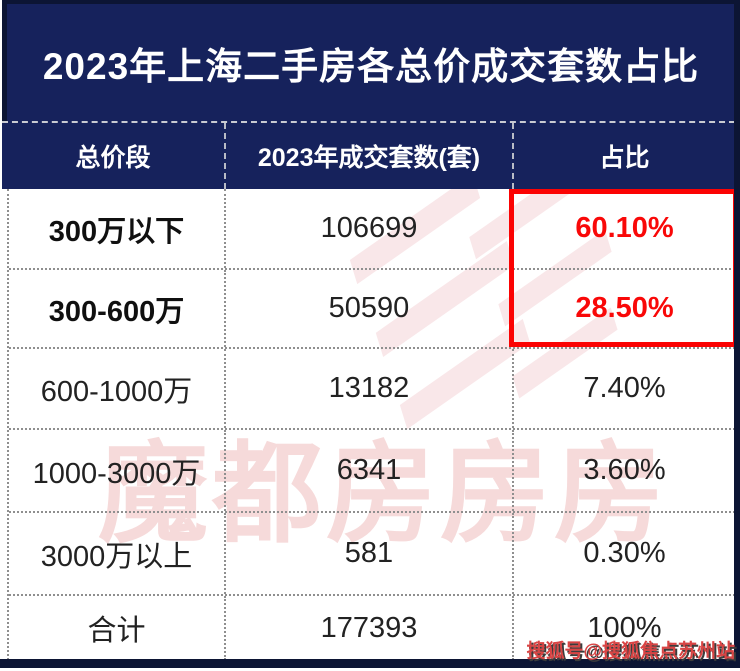  Describe the element at coordinates (370, 663) in the screenshot. I see `table-bottom-border` at that location.